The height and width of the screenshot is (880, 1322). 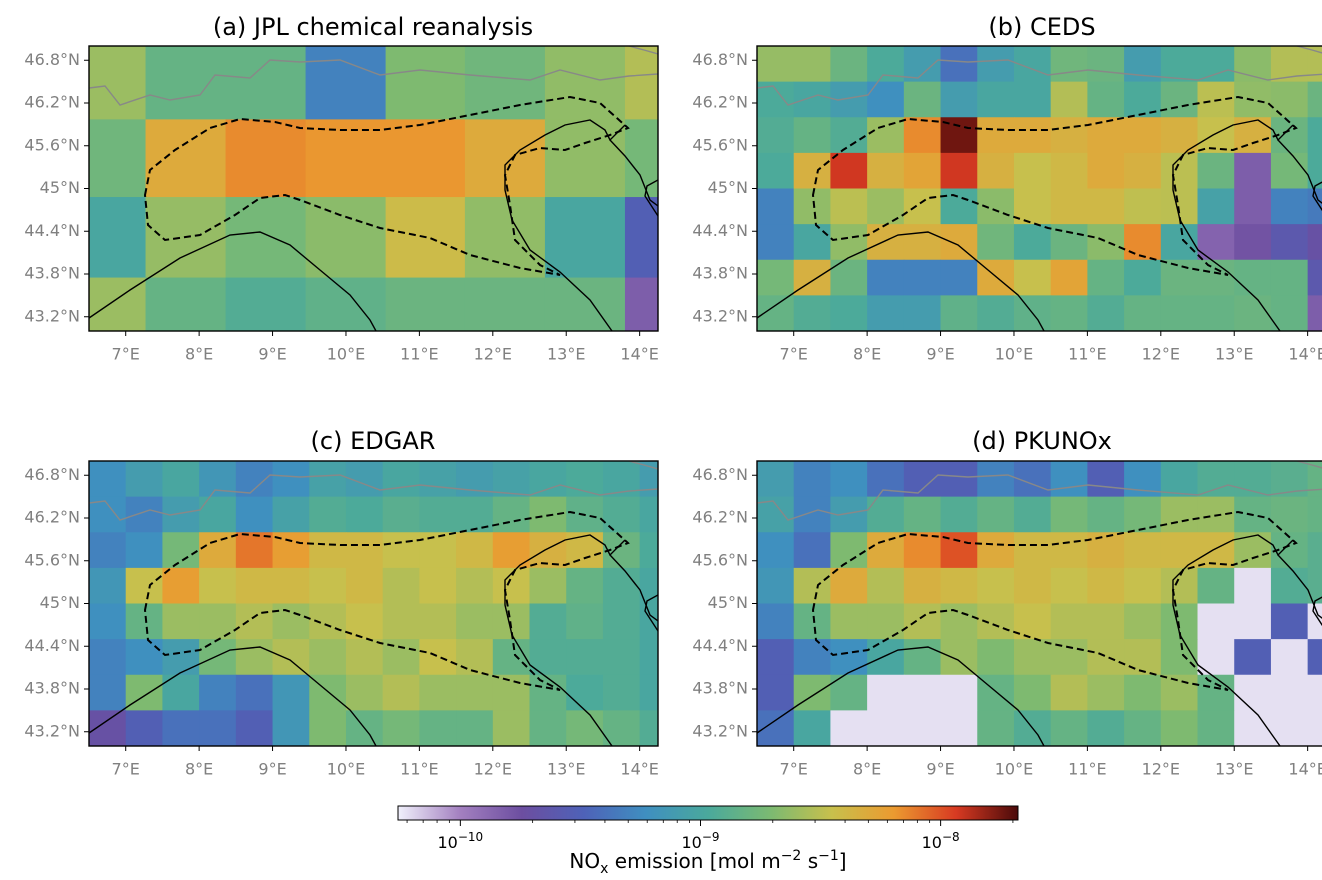 What do you see at coordinates (373, 603) in the screenshot?
I see `grid-cells` at bounding box center [373, 603].